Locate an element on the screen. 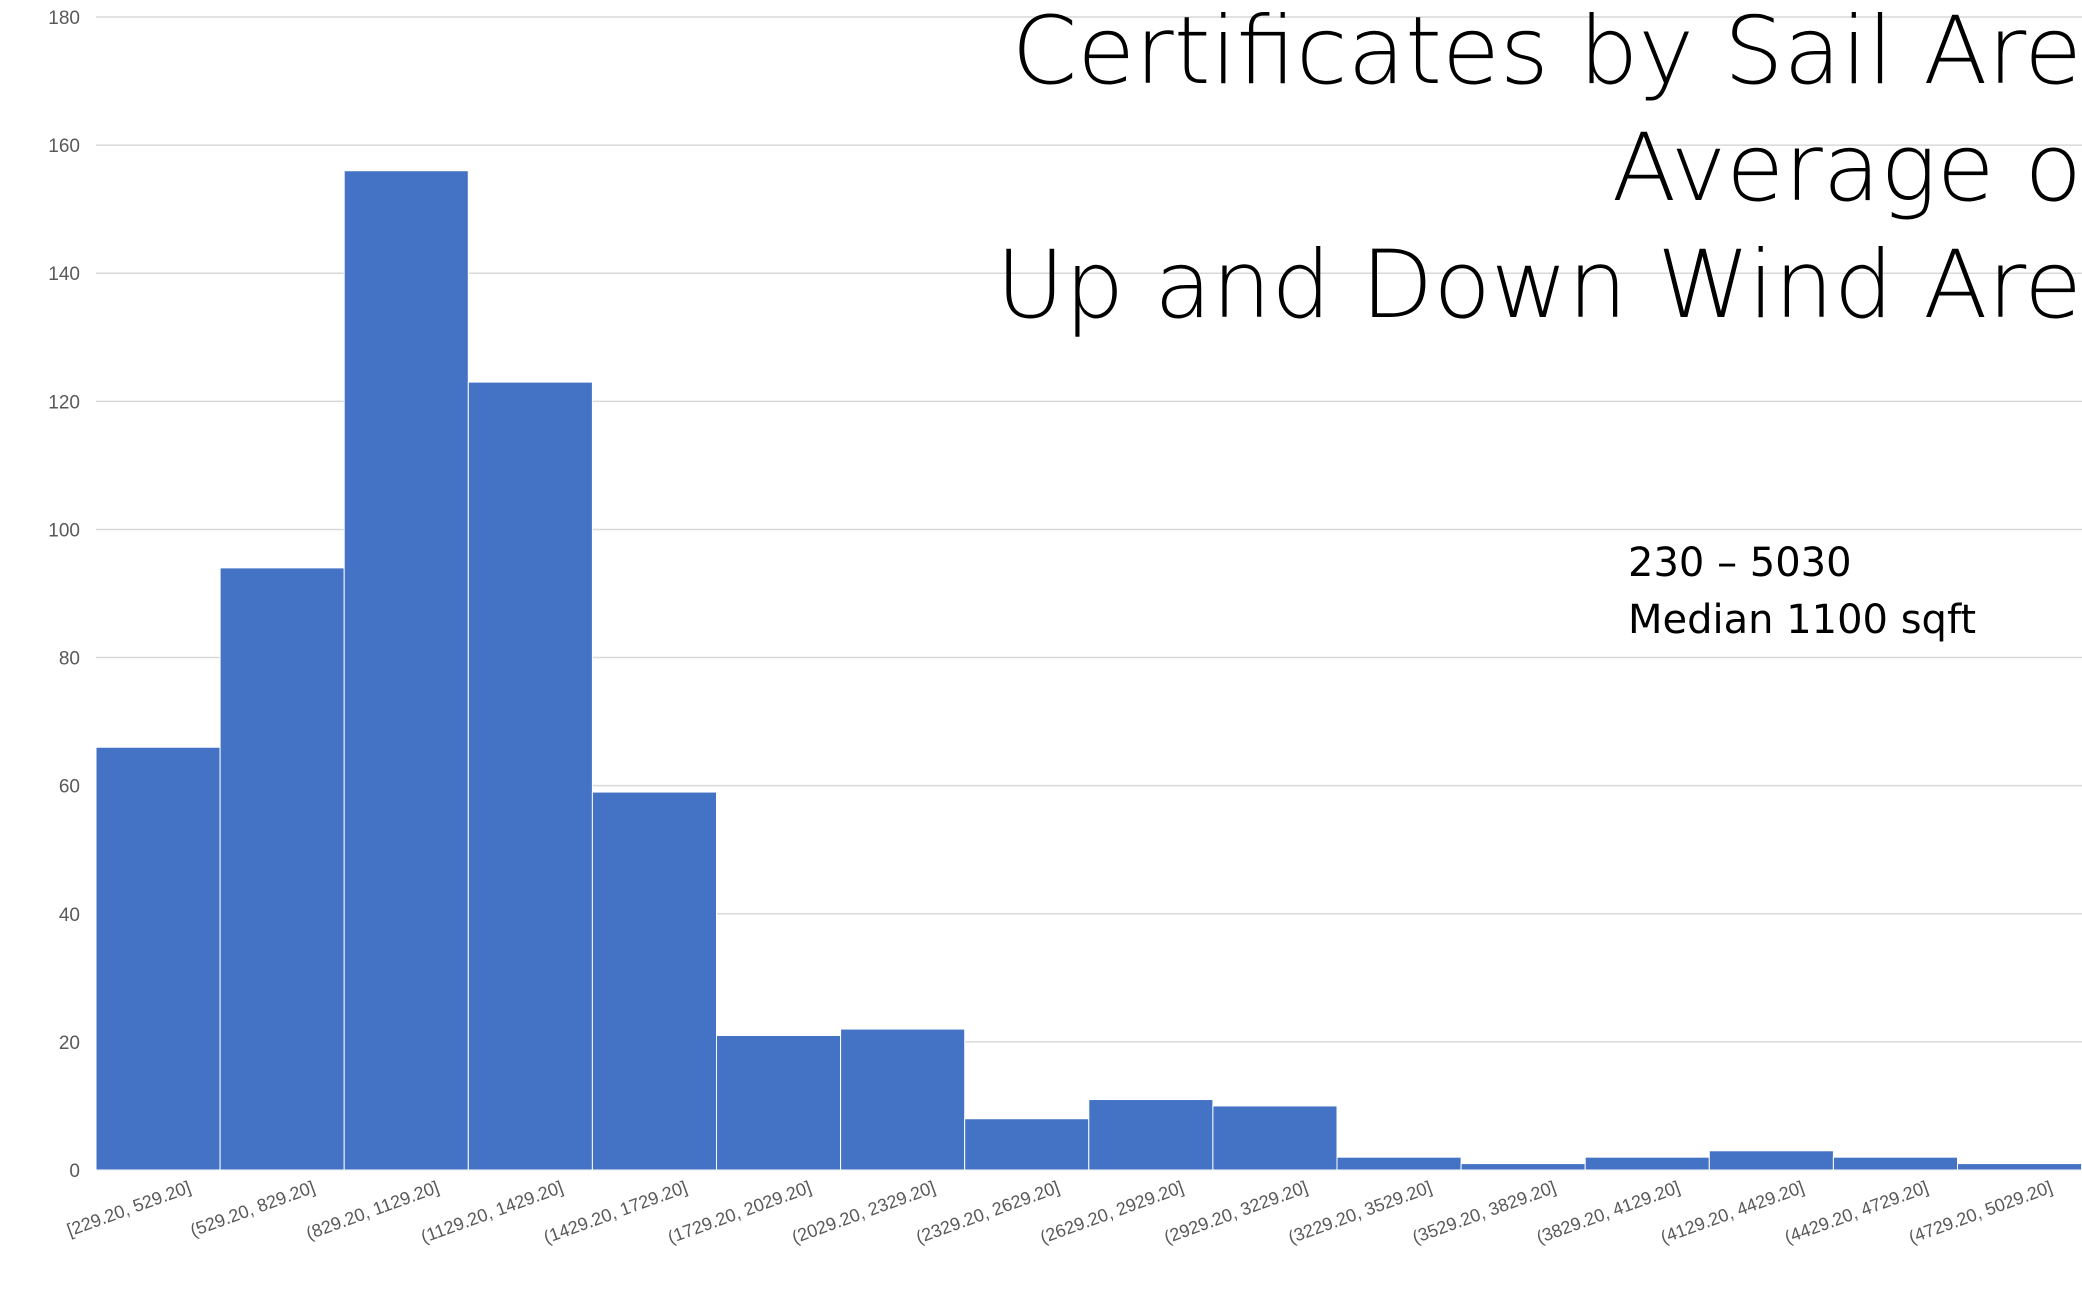 The height and width of the screenshot is (1305, 2082). y-tick-label: 40 is located at coordinates (69, 915).